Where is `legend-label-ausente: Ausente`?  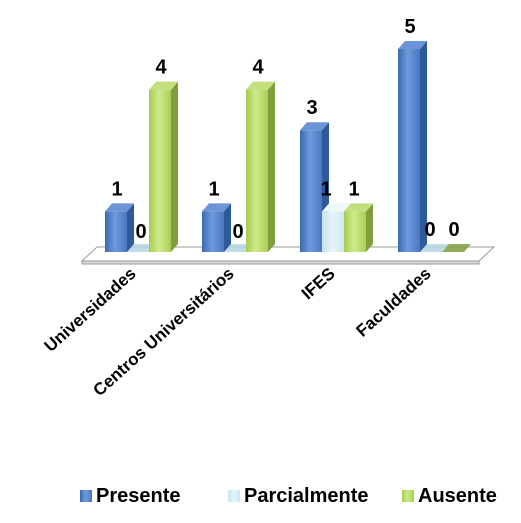
legend-label-ausente: Ausente is located at coordinates (457, 496).